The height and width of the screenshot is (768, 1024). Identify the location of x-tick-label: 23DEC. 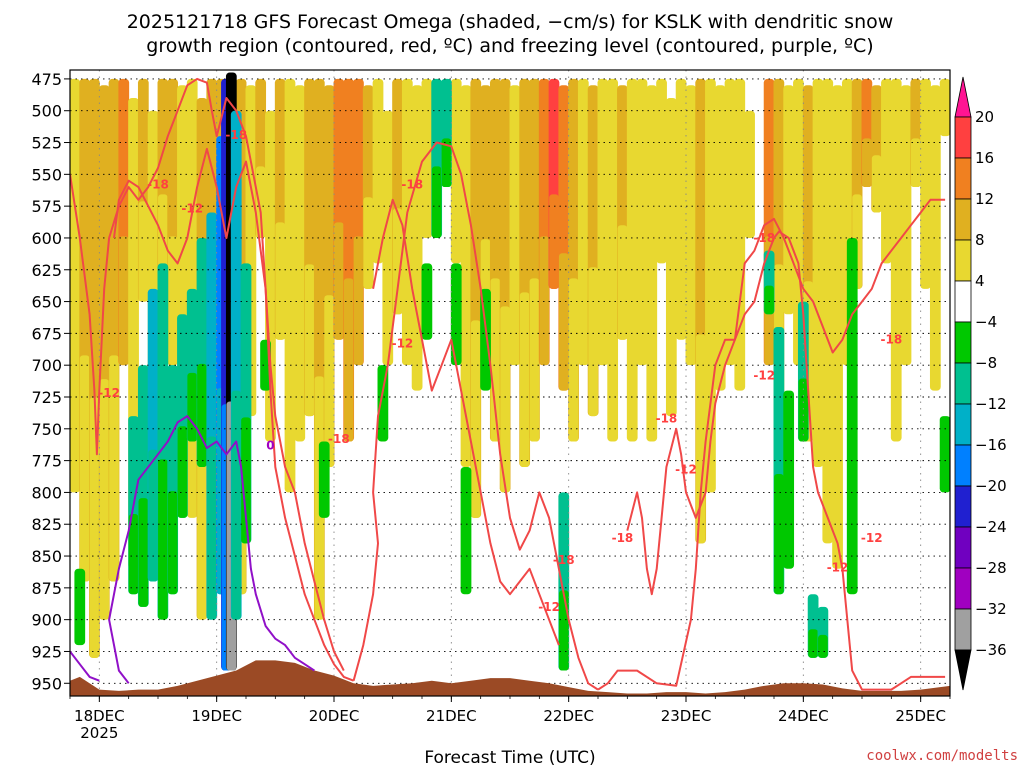
(686, 716).